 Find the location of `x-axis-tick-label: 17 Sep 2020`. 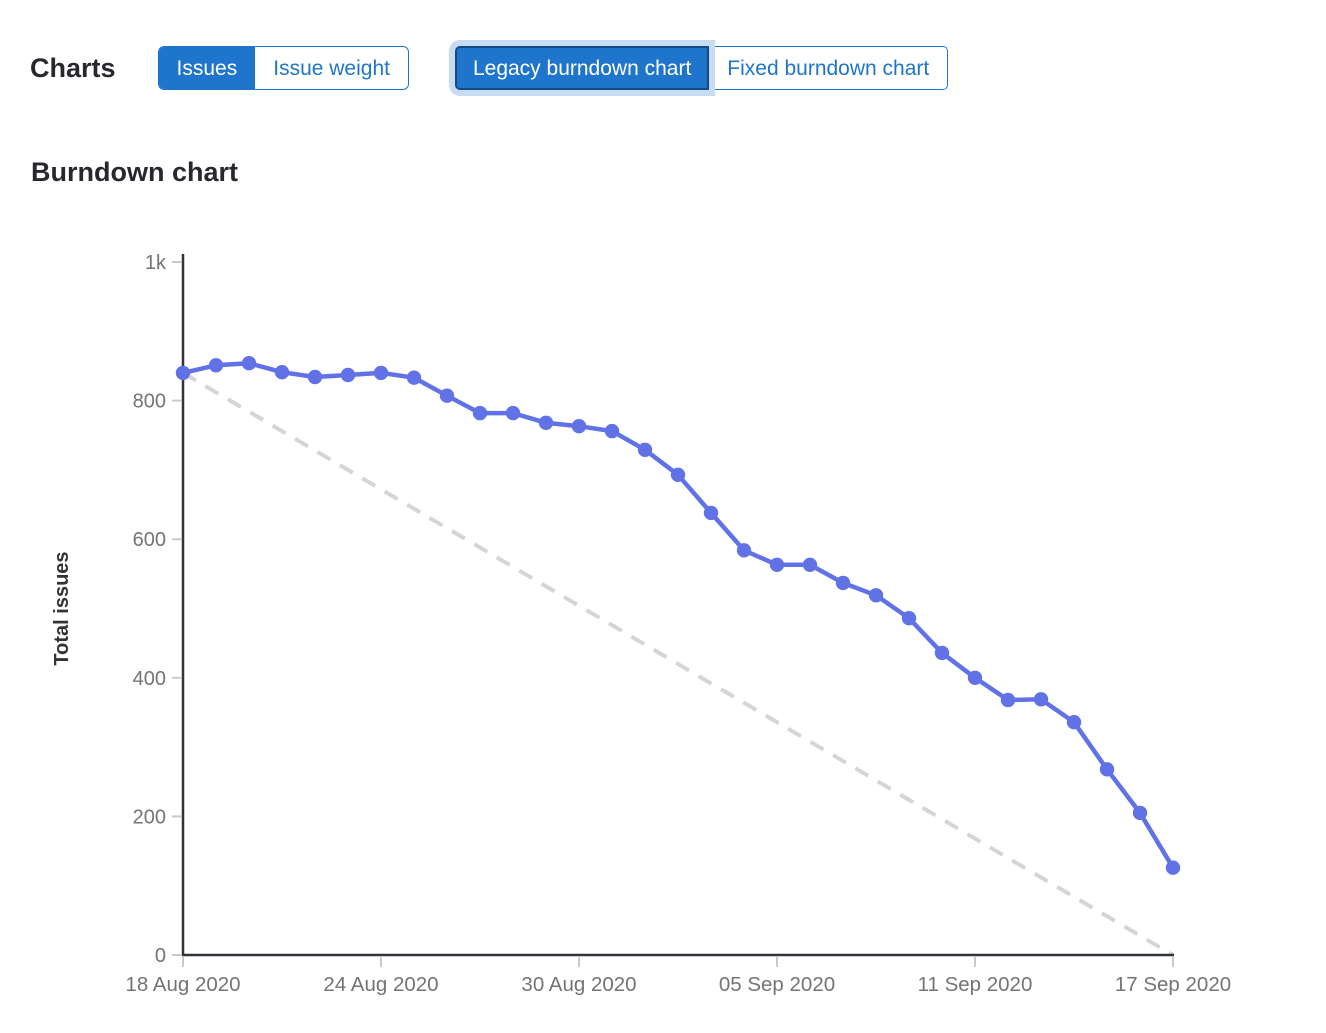

x-axis-tick-label: 17 Sep 2020 is located at coordinates (1173, 984).